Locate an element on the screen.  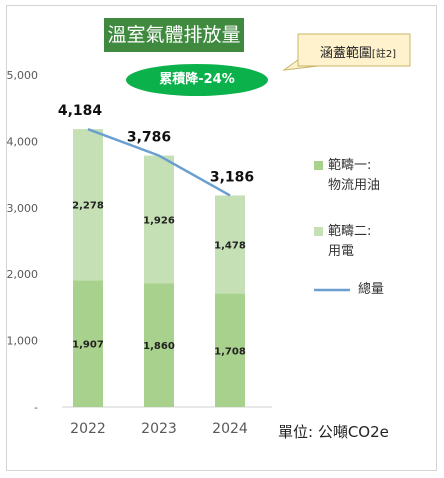
y-tick-label: 5,000 is located at coordinates (23, 75).